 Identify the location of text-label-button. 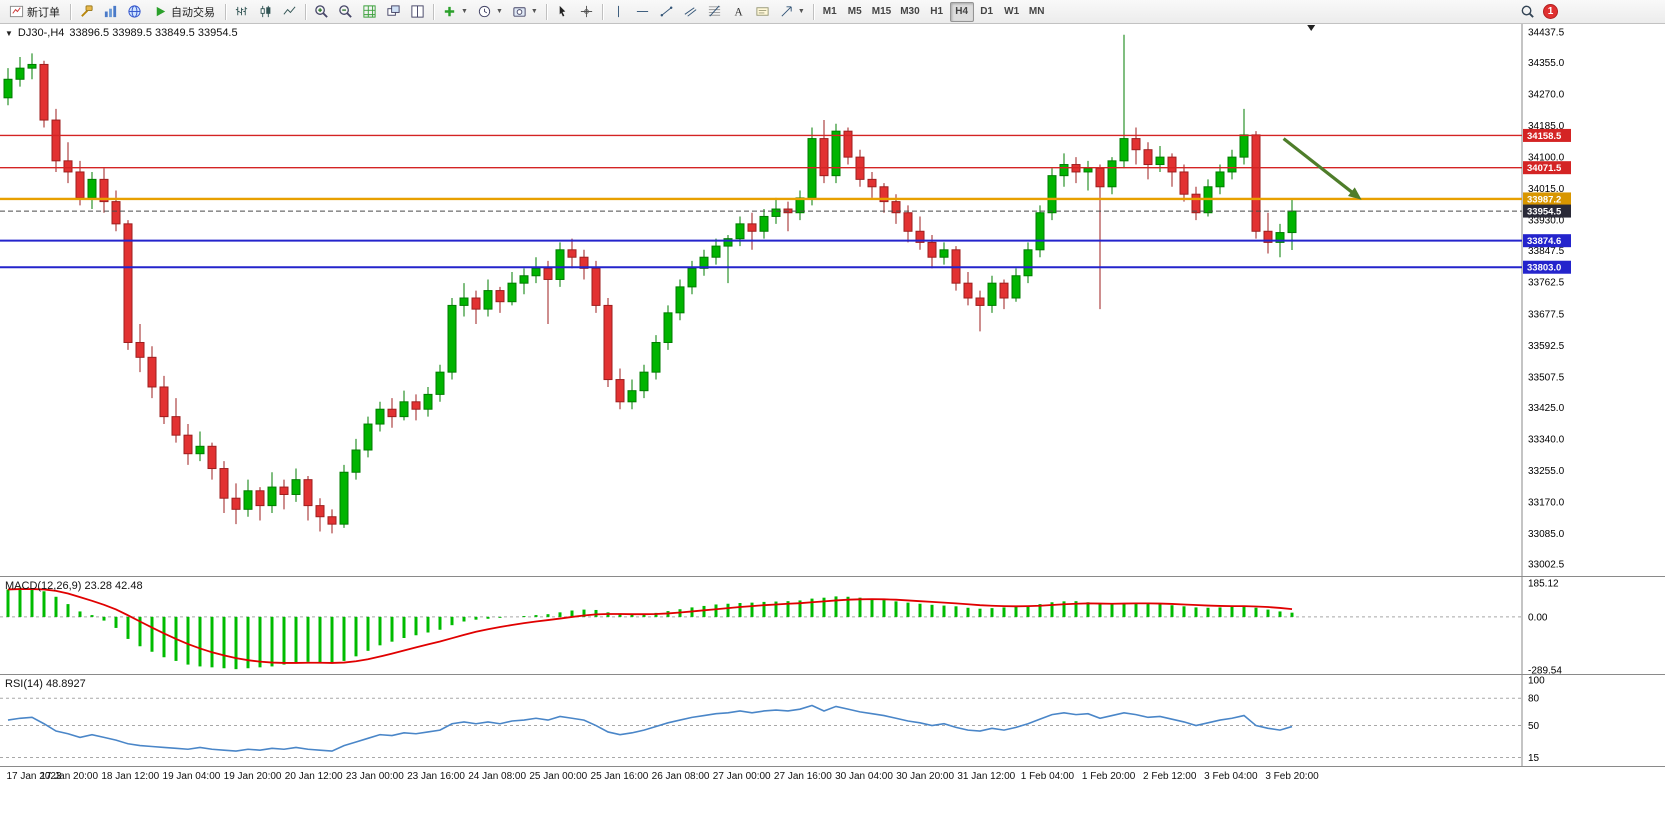
(762, 12).